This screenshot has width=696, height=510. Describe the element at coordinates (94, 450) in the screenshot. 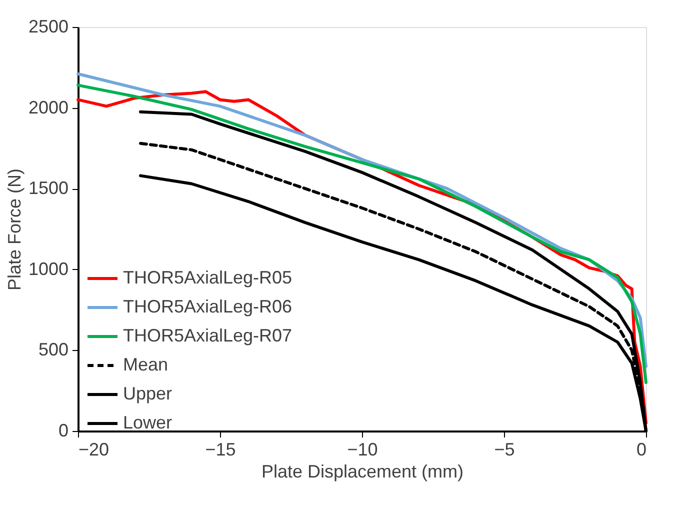

I see `x-tick-label: −20` at that location.